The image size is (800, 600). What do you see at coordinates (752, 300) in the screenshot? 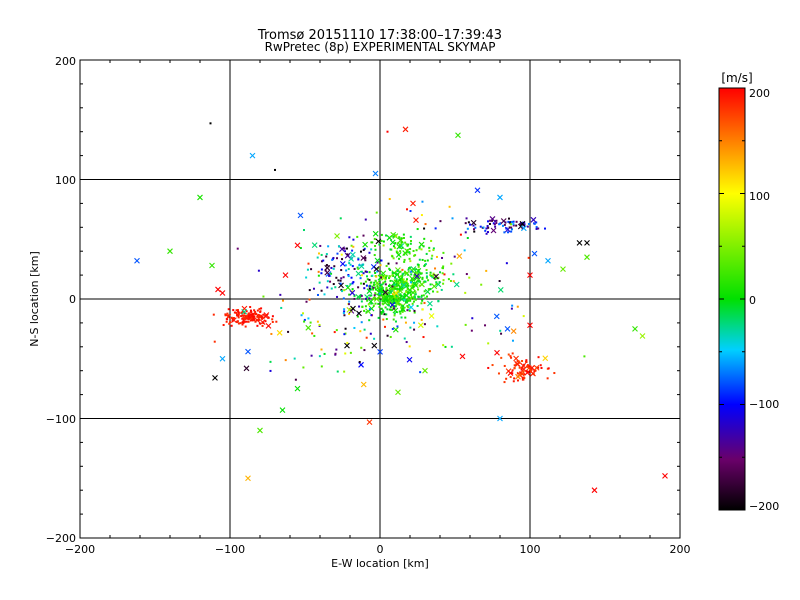
I see `colorbar-tick-label: 0` at bounding box center [752, 300].